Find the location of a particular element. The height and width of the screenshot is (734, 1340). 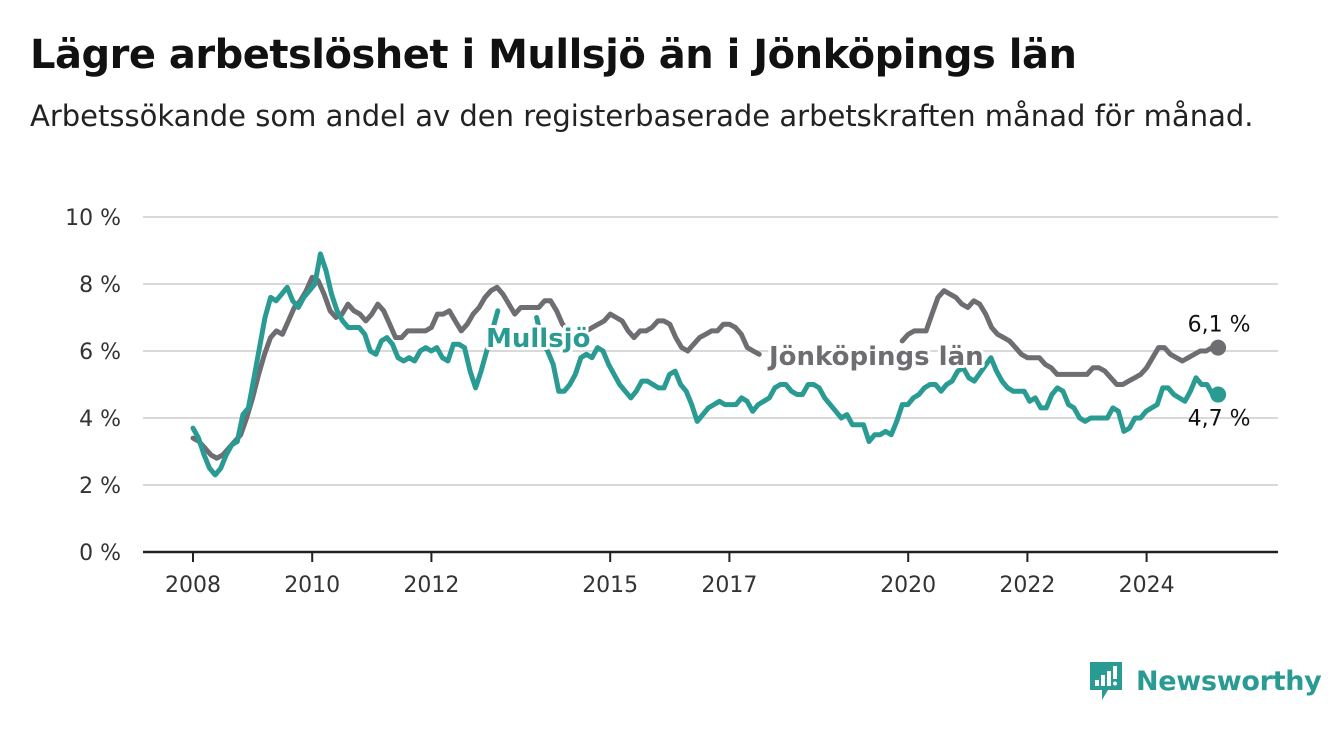

newsworthy-logo-icon is located at coordinates (1106, 681).